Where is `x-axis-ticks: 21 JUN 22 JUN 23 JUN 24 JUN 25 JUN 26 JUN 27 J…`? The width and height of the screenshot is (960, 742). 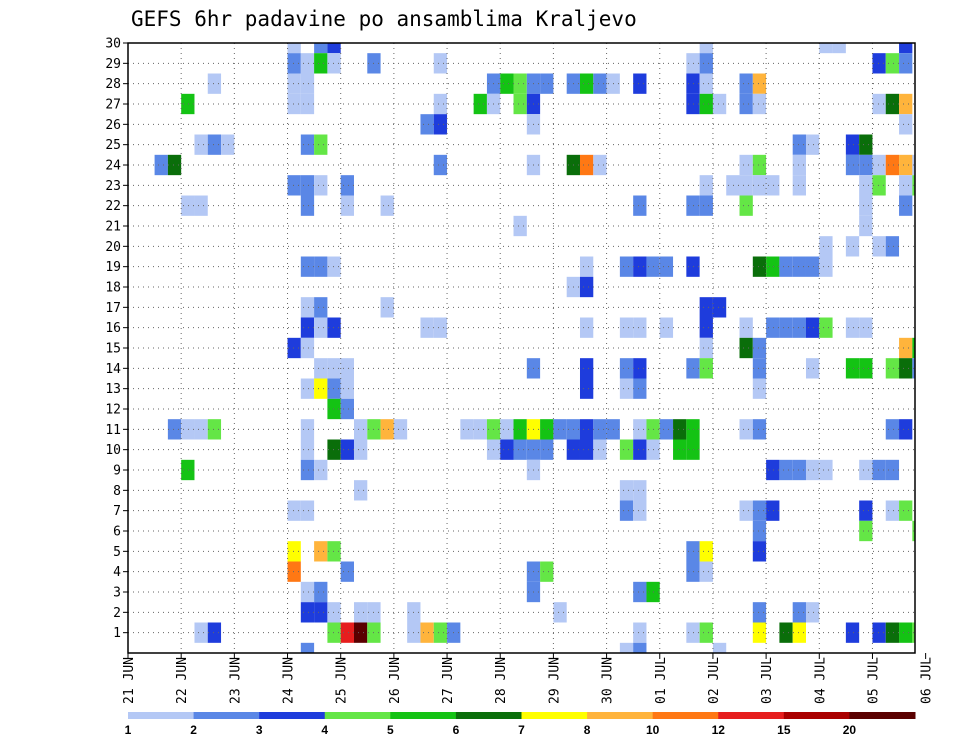 x-axis-ticks: 21 JUN 22 JUN 23 JUN 24 JUN 25 JUN 26 JUN 27 J… is located at coordinates (528, 678).